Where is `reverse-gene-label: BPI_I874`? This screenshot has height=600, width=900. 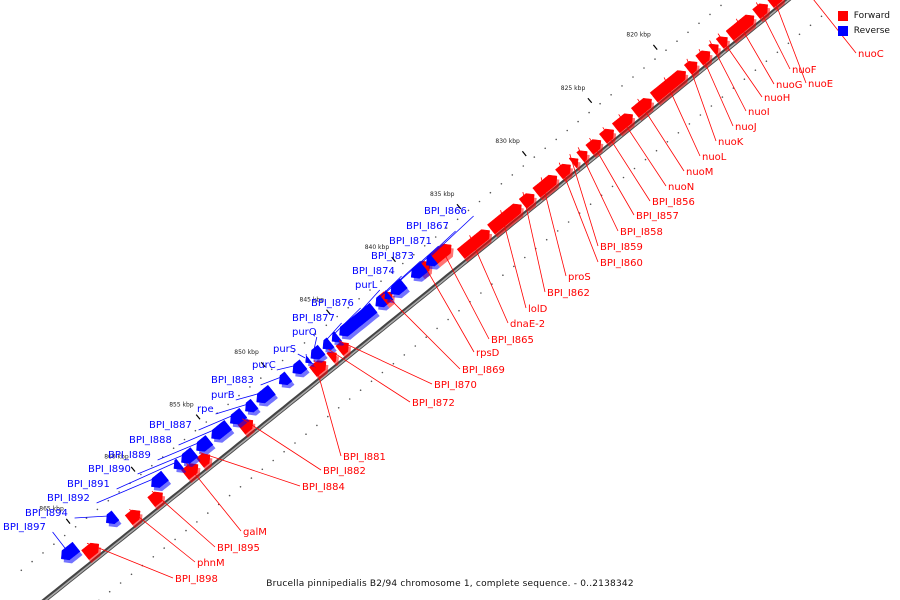 reverse-gene-label: BPI_I874 is located at coordinates (373, 271).